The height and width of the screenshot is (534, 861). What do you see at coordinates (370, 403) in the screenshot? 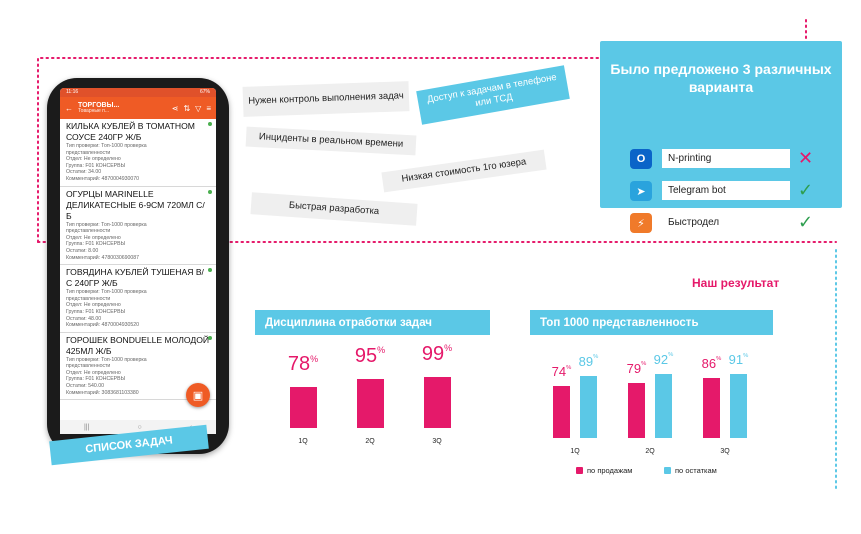
I see `bar-discipline-2Q` at bounding box center [370, 403].